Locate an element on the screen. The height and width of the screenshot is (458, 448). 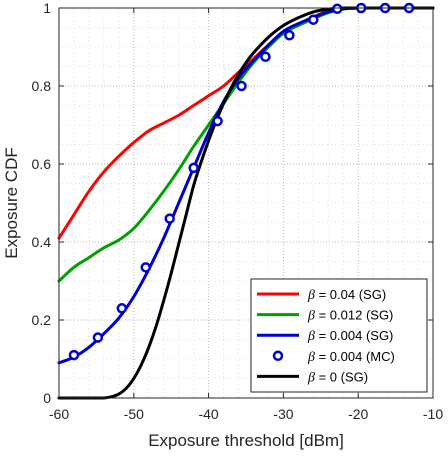
x-tick-label: -50 is located at coordinates (134, 414).